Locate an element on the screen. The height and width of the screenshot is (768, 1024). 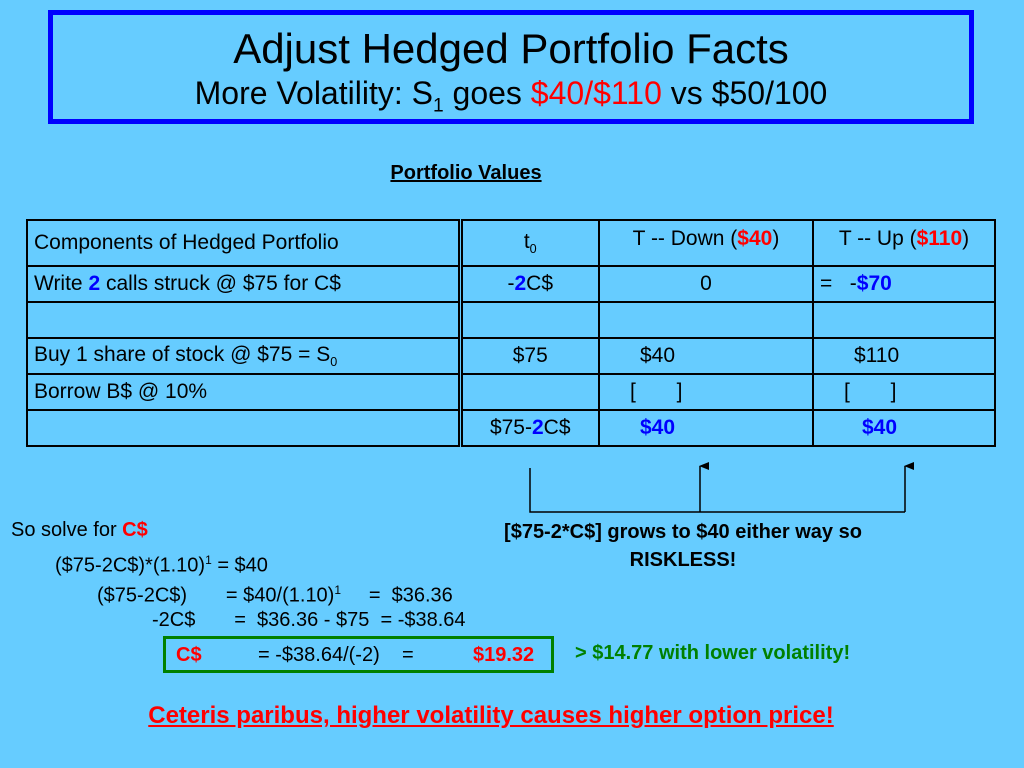
calls-t0-num: 2 is located at coordinates (520, 283).